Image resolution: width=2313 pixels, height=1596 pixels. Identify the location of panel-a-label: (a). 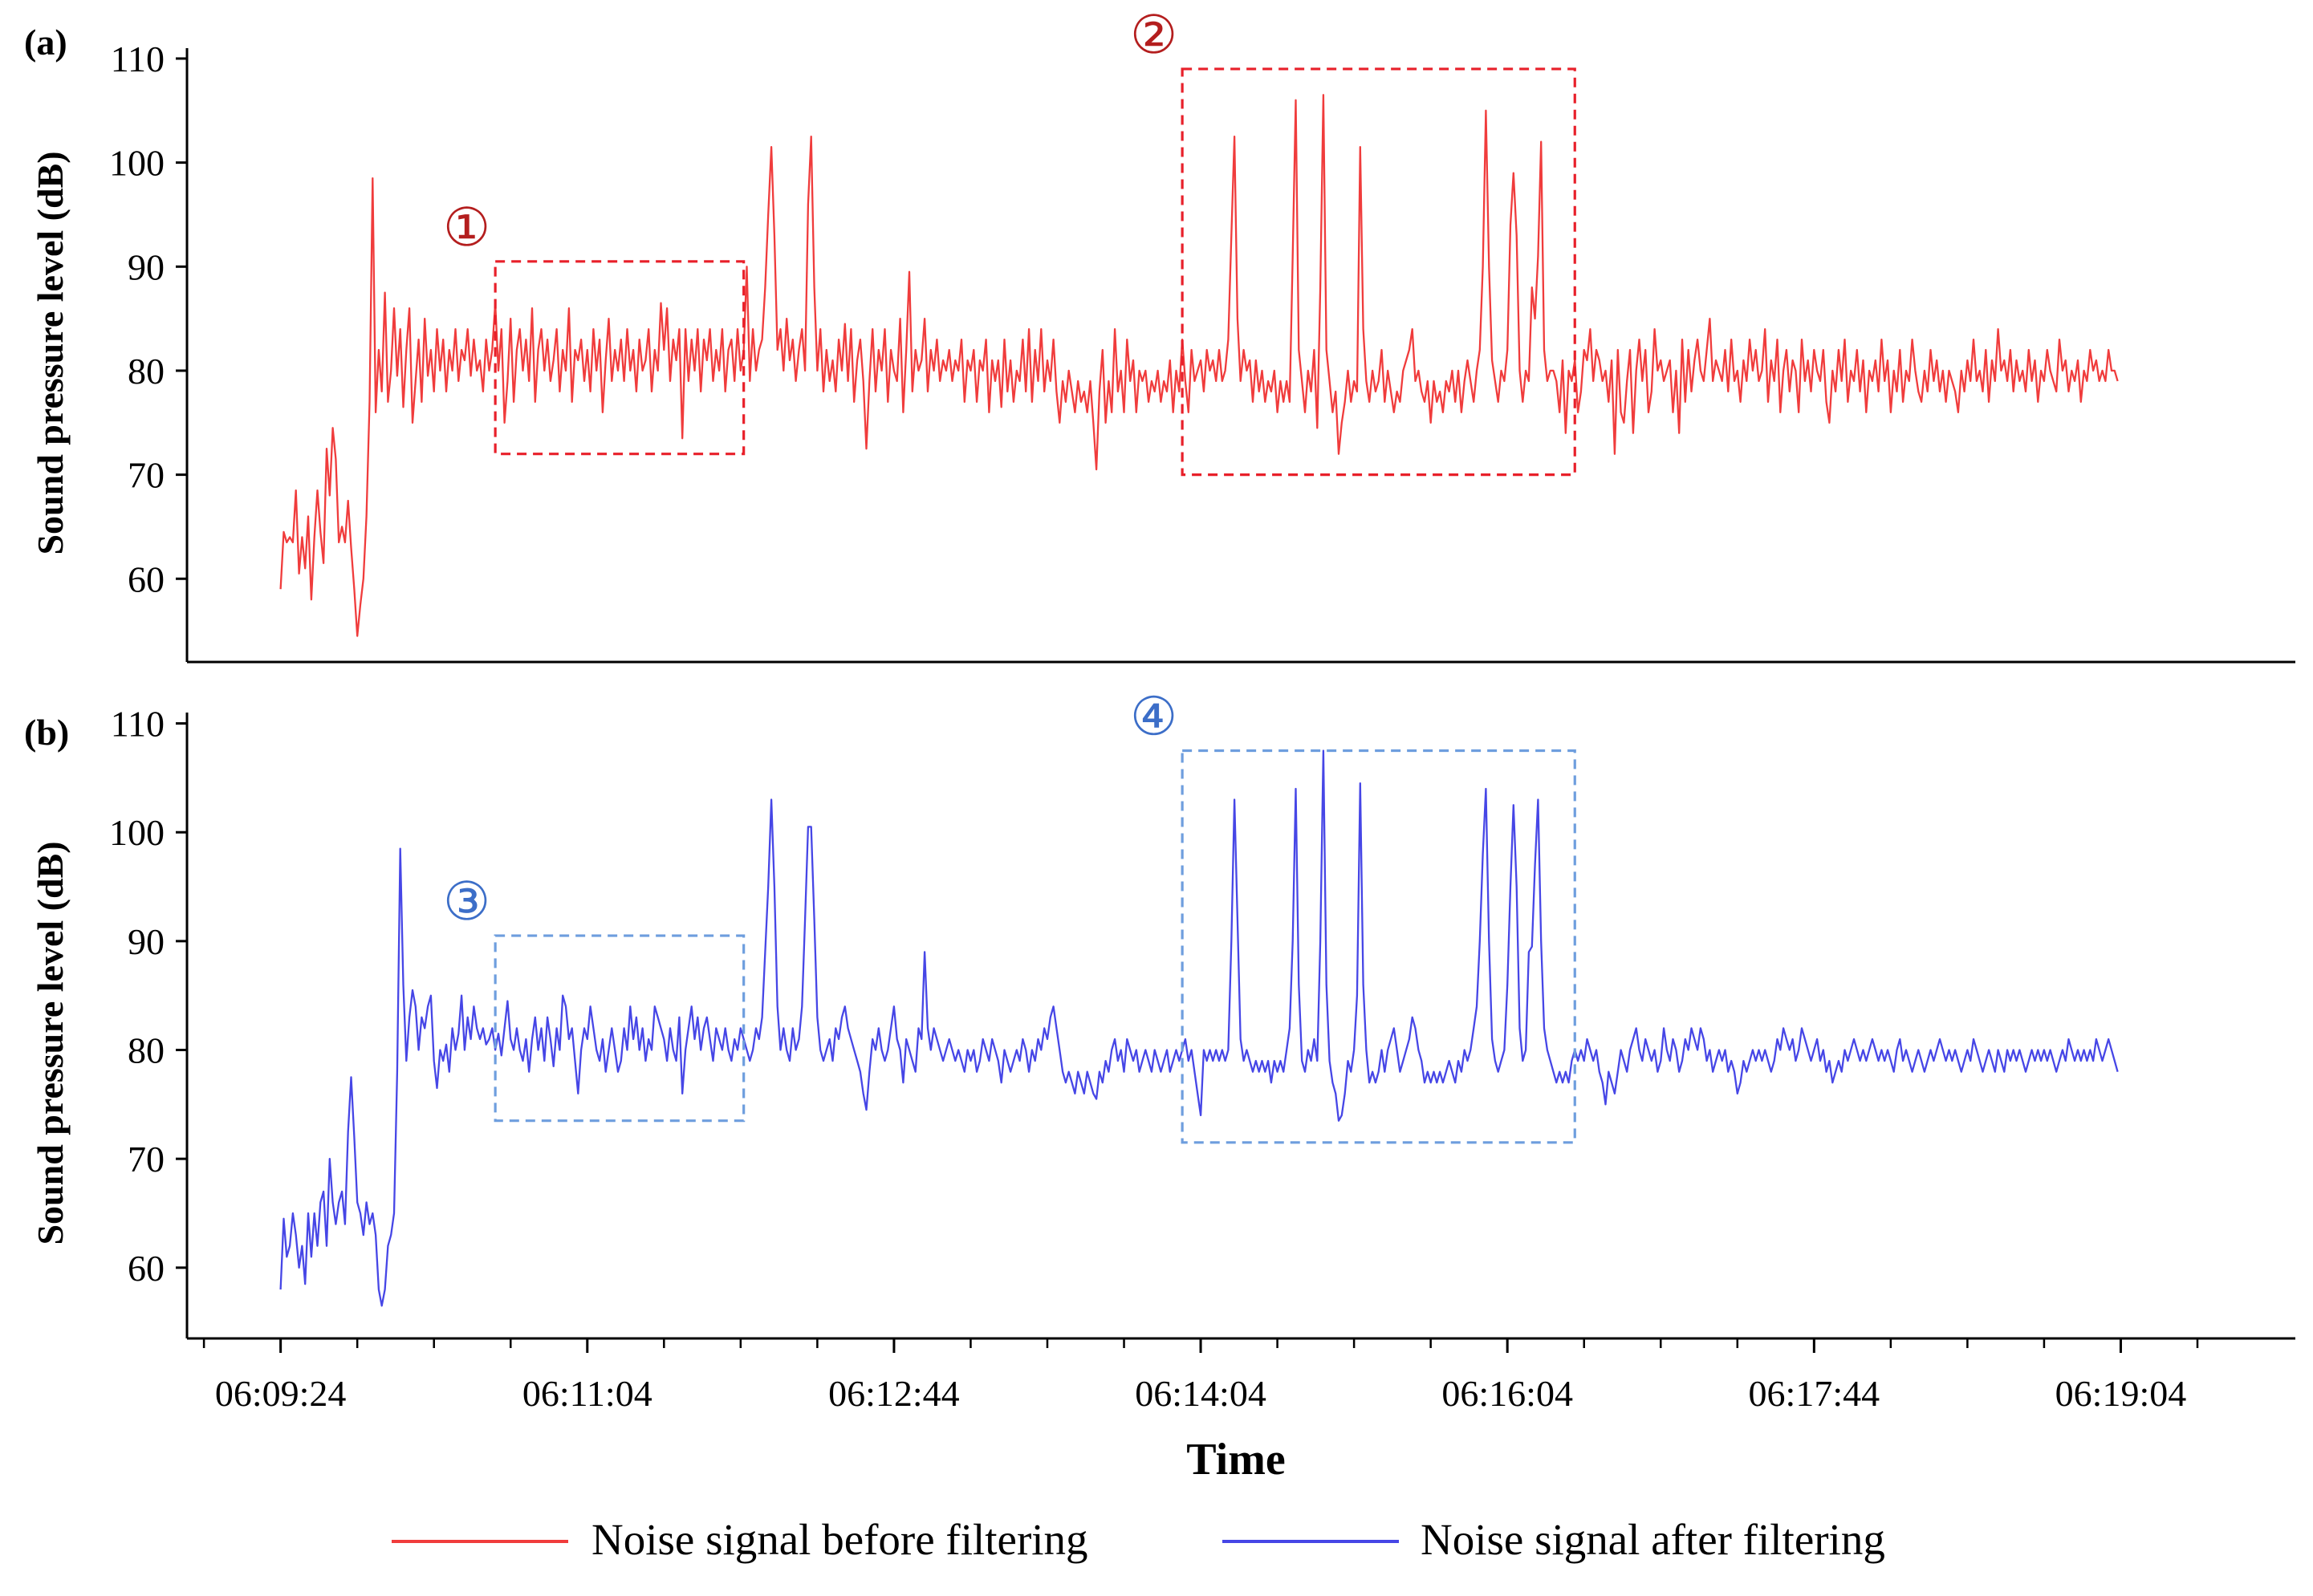
(45, 42).